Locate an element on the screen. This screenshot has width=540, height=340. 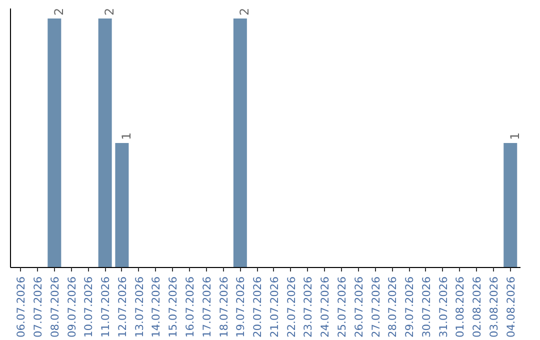
x-tick-label: 21.07.2026 is located at coordinates (274, 307).